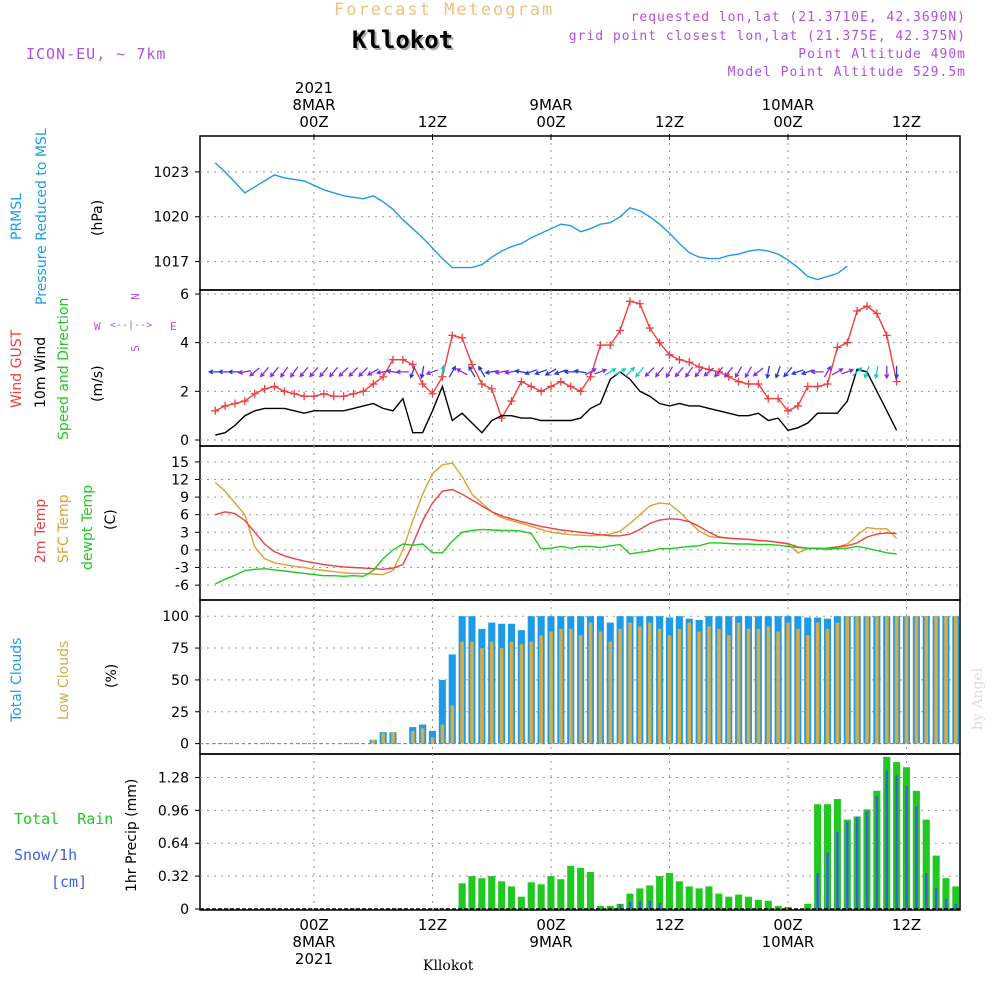 The width and height of the screenshot is (1000, 1000). What do you see at coordinates (173, 811) in the screenshot?
I see `y-tick-label: 0.96` at bounding box center [173, 811].